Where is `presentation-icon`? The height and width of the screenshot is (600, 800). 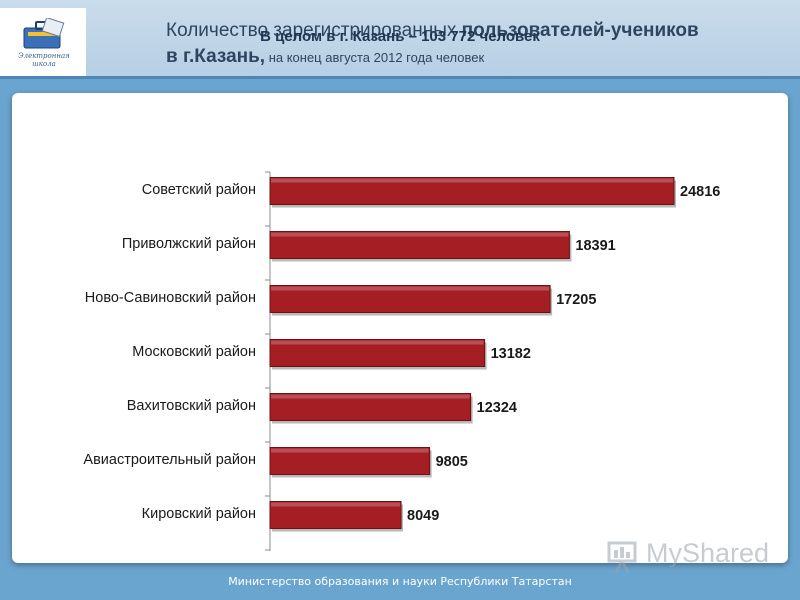 presentation-icon is located at coordinates (622, 557).